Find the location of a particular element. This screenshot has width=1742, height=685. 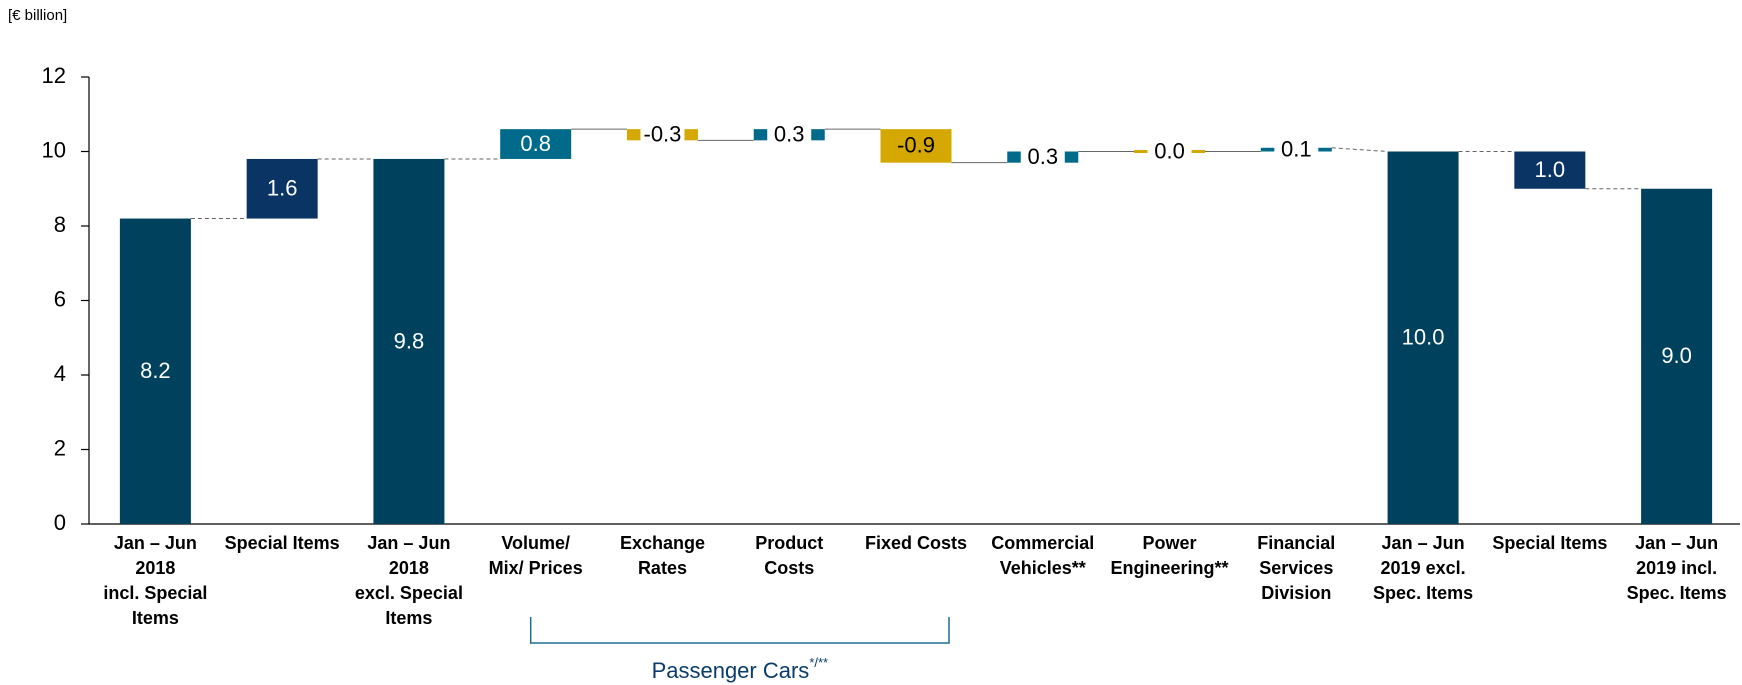

x-tick-label: Vehicles** is located at coordinates (1043, 568).